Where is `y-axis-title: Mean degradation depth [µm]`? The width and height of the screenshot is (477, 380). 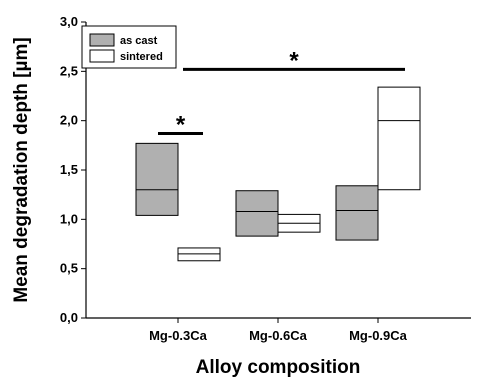 y-axis-title: Mean degradation depth [µm] is located at coordinates (21, 169).